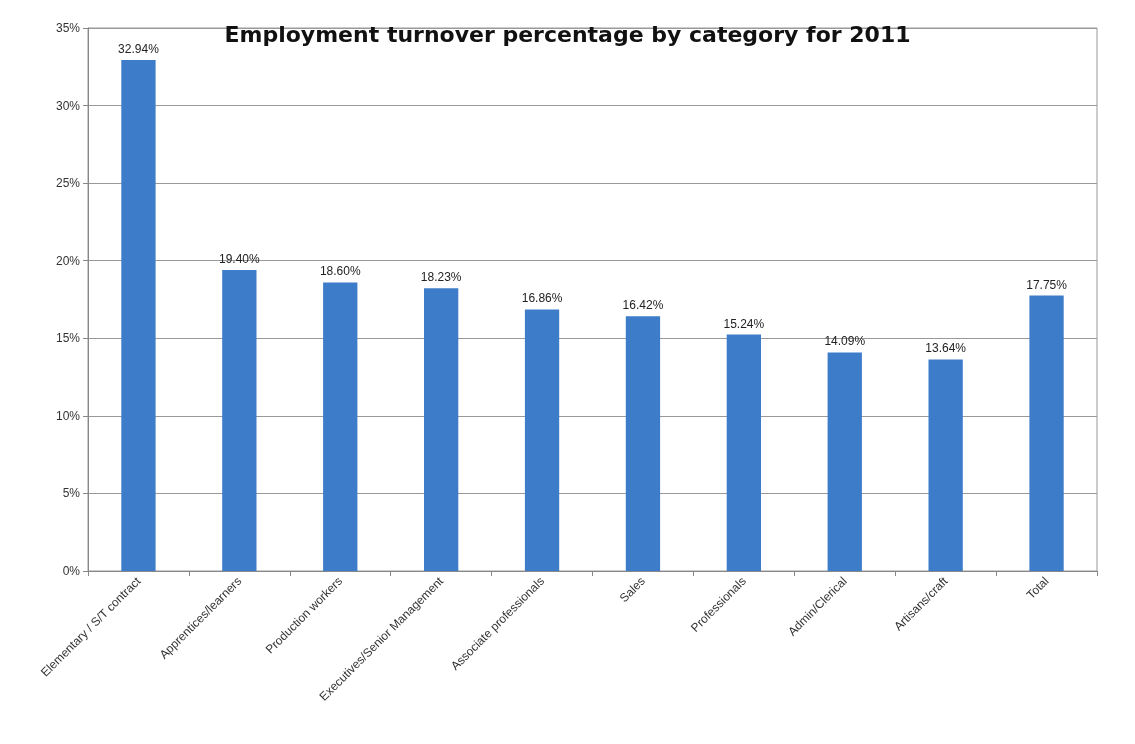 The width and height of the screenshot is (1135, 744). What do you see at coordinates (1047, 284) in the screenshot?
I see `data-label: 17.75%` at bounding box center [1047, 284].